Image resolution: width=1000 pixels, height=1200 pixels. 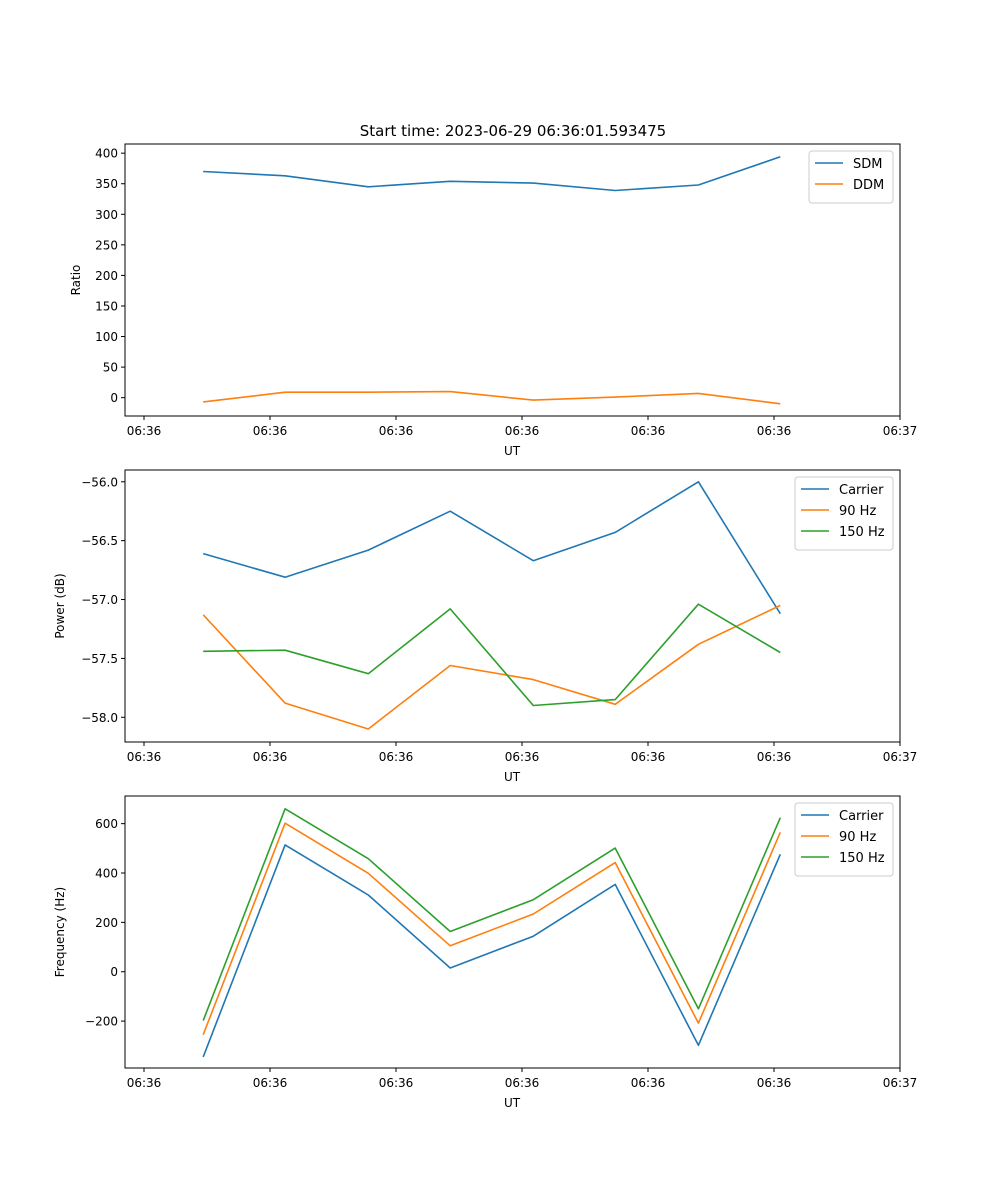 What do you see at coordinates (99, 482) in the screenshot?
I see `y-tick-label: −56.0` at bounding box center [99, 482].